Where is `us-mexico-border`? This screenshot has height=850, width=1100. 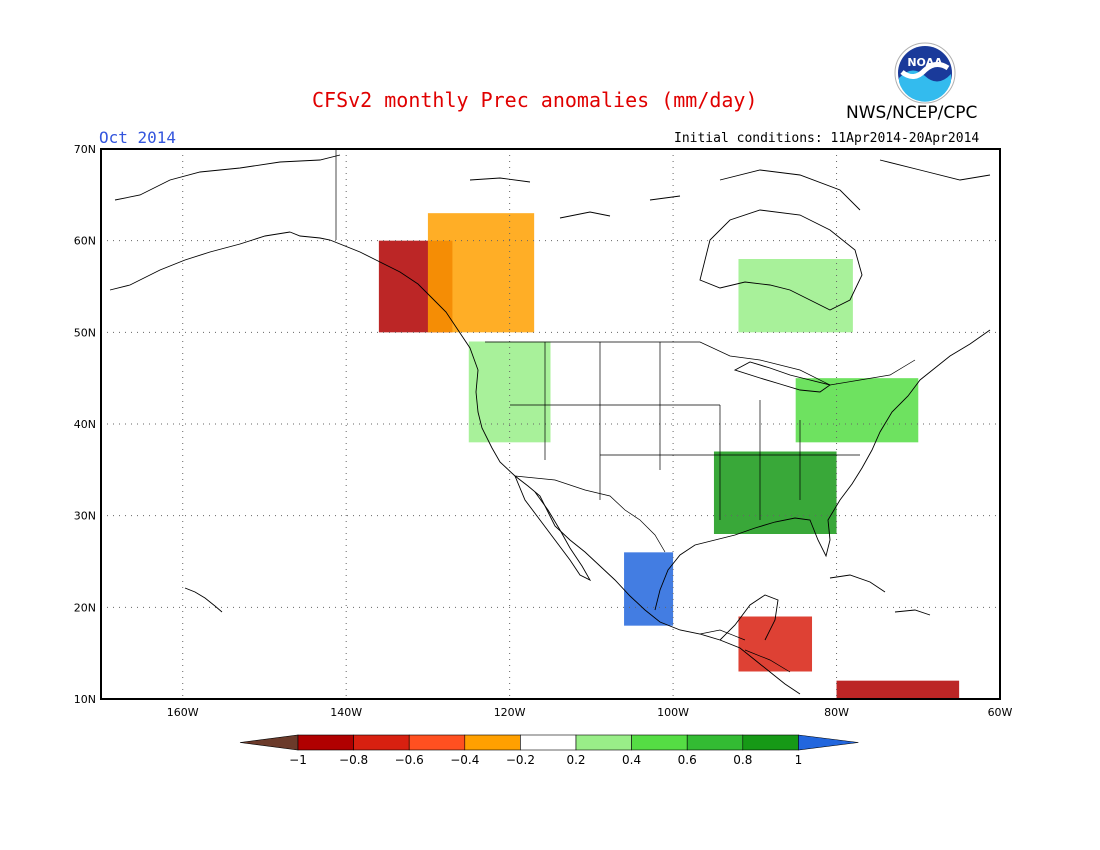 us-mexico-border is located at coordinates (590, 514).